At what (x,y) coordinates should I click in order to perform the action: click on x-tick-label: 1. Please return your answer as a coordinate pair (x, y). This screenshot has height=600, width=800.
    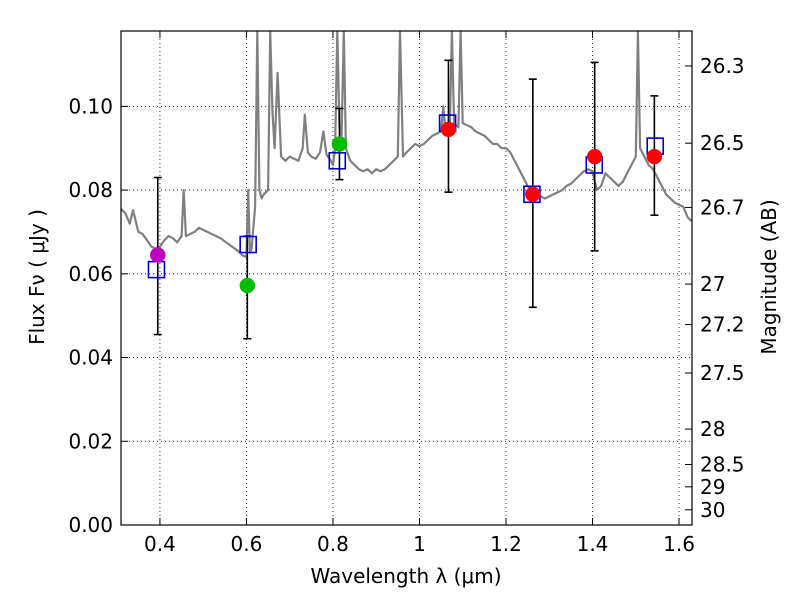
    Looking at the image, I should click on (419, 544).